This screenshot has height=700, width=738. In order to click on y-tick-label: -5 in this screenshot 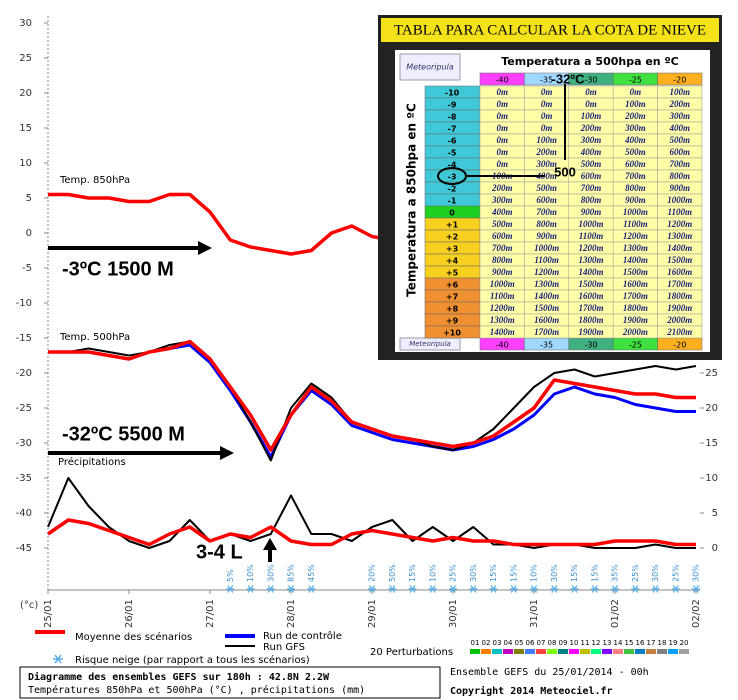, I will do `click(27, 268)`.